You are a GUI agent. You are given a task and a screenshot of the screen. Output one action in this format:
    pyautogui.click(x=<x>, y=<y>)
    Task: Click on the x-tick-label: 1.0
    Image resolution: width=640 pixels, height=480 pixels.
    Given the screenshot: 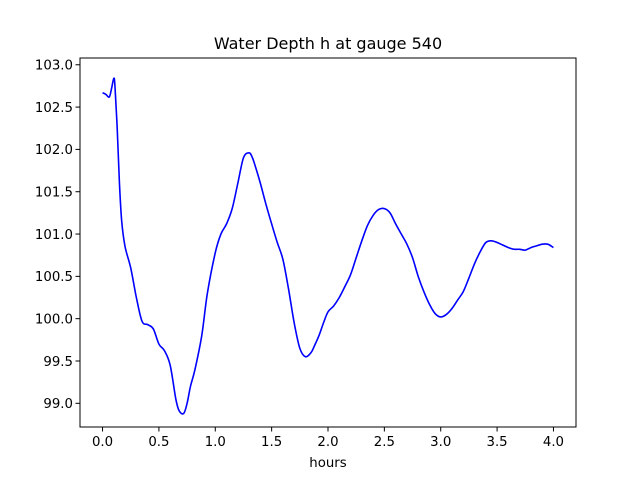 What is the action you would take?
    pyautogui.click(x=215, y=442)
    